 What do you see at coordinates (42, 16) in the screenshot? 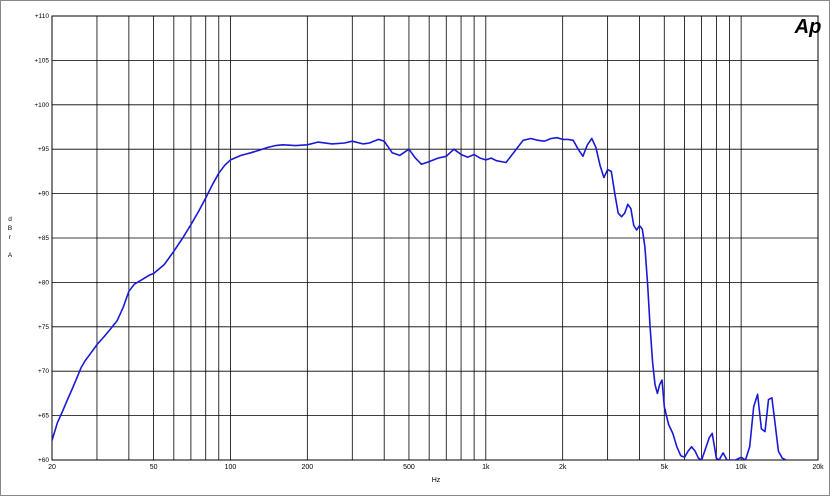
I see `y-tick-label: +110` at bounding box center [42, 16].